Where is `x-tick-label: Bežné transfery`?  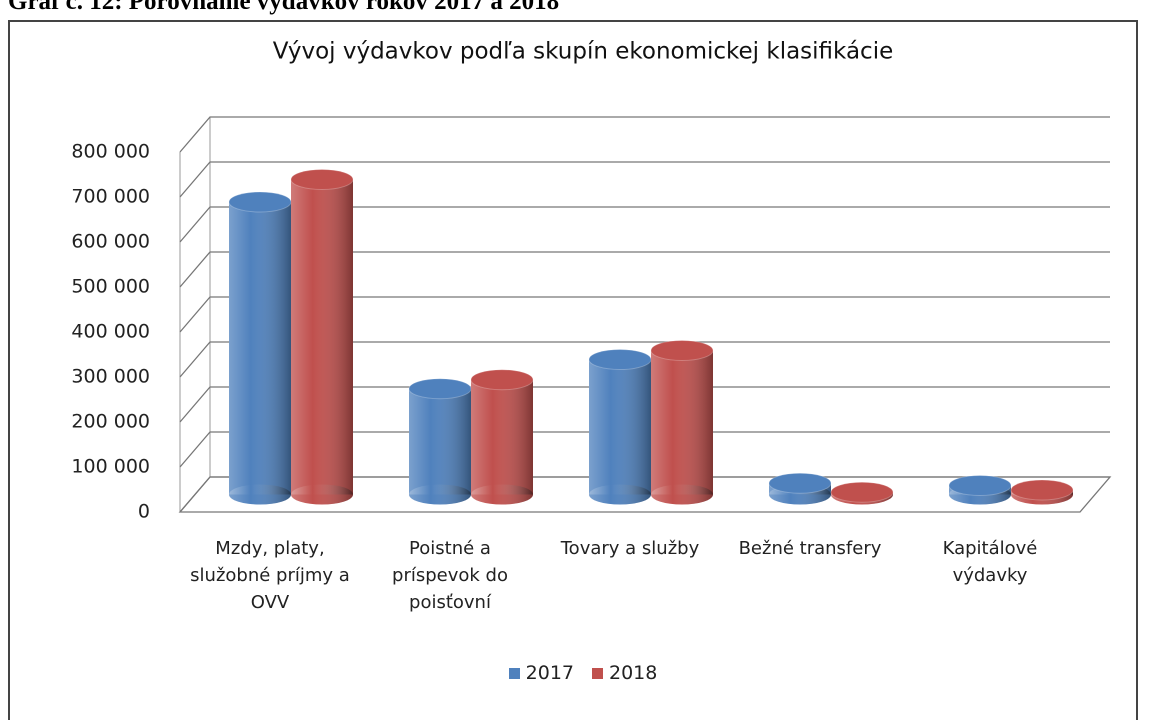
x-tick-label: Bežné transfery is located at coordinates (810, 548).